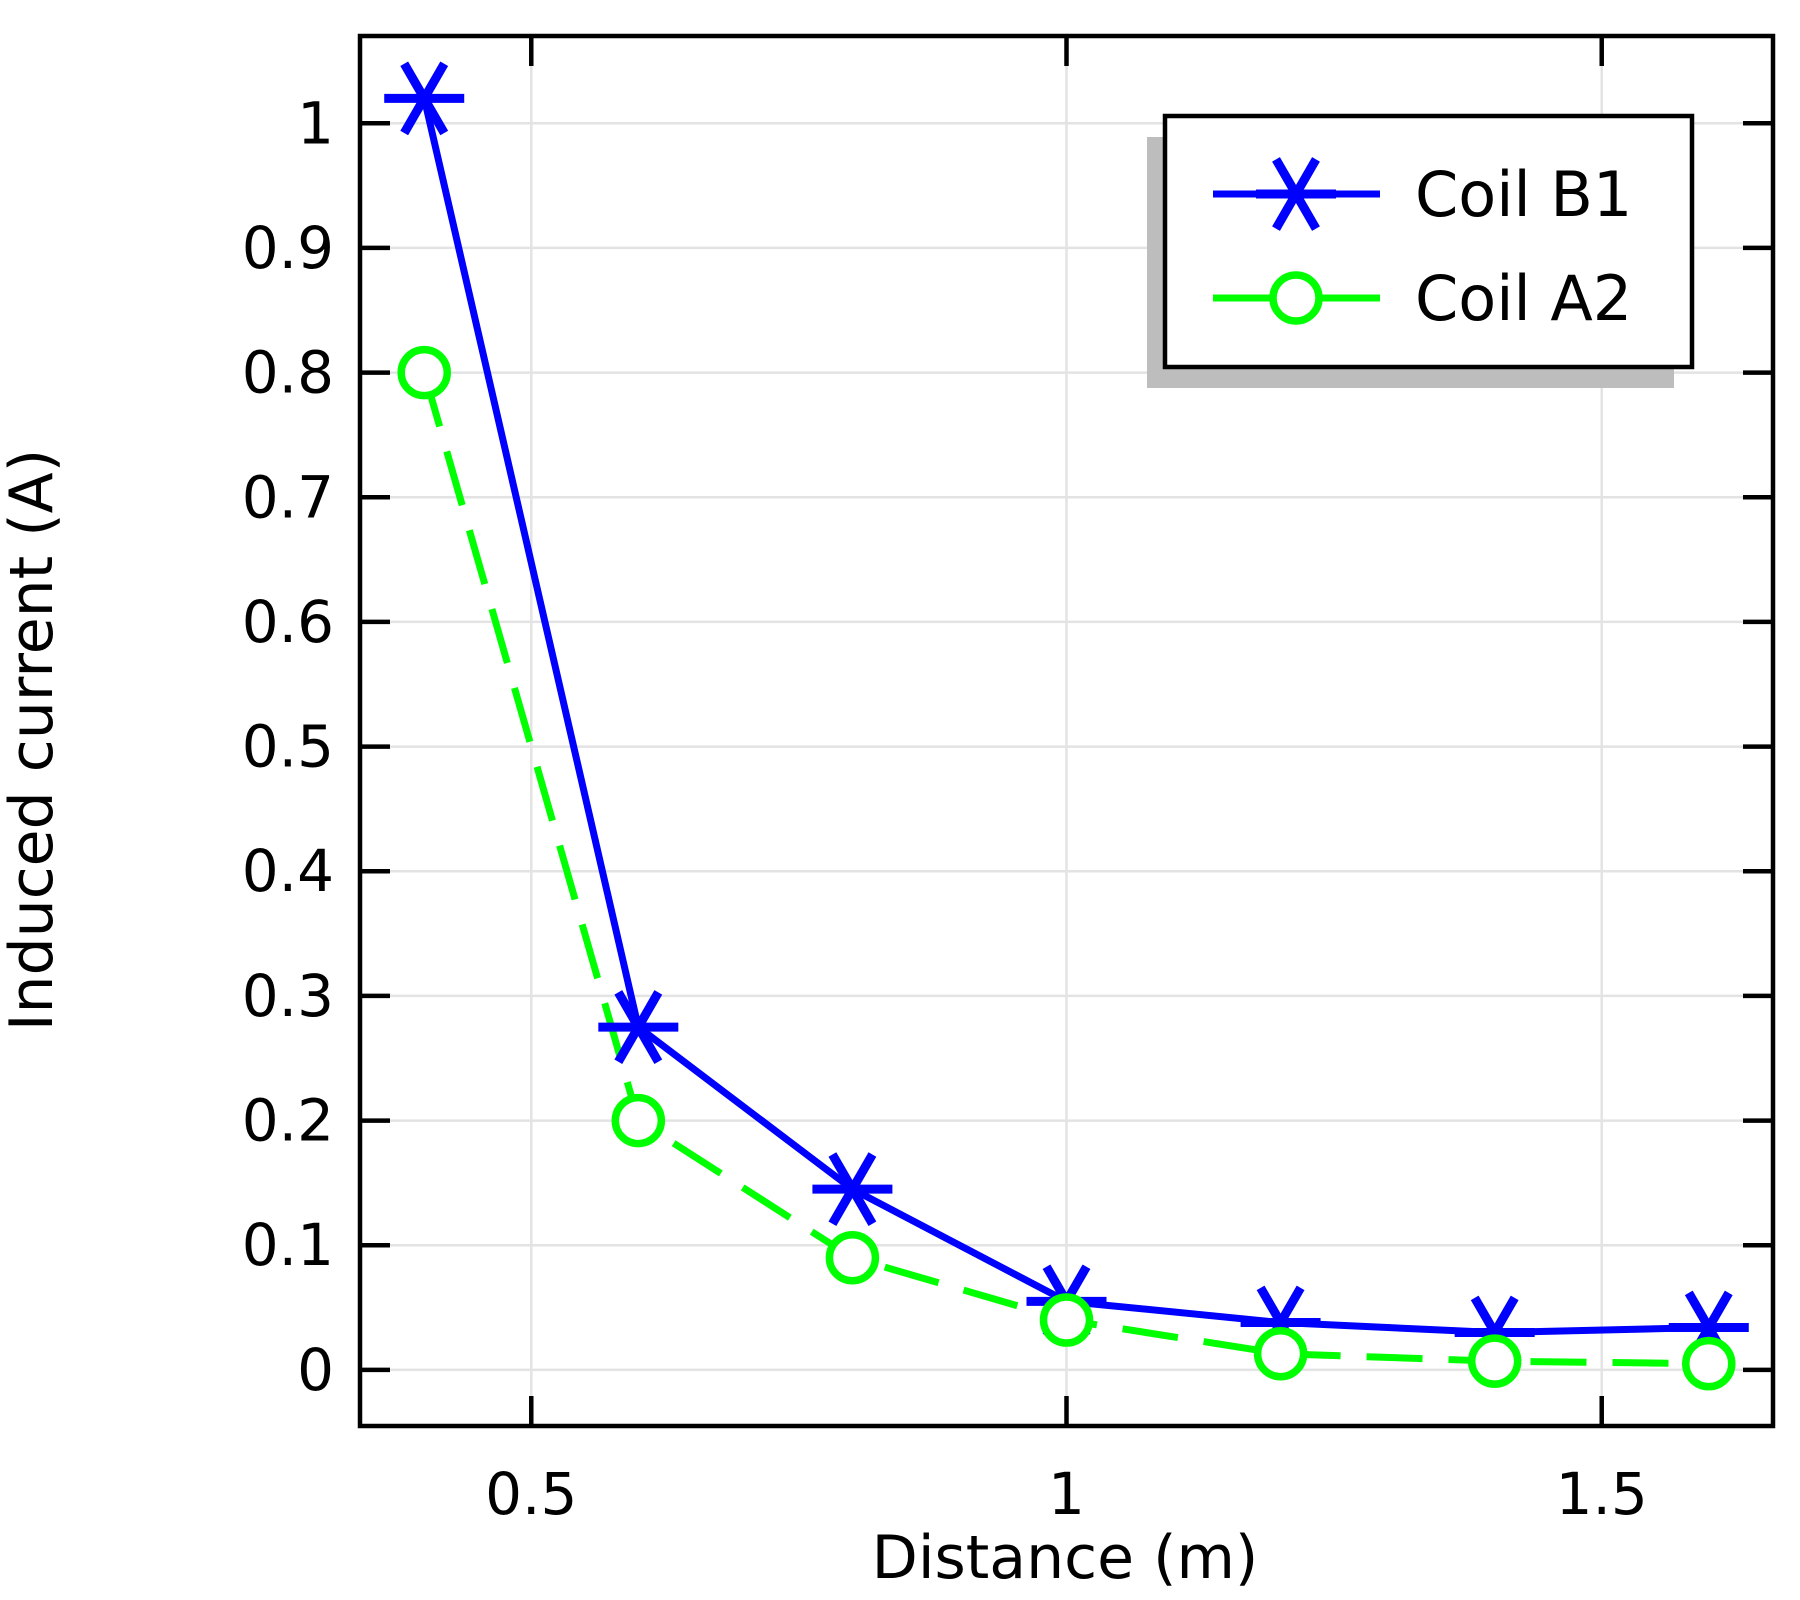 Image resolution: width=1800 pixels, height=1600 pixels. I want to click on y-tick-label: 0.2, so click(288, 1121).